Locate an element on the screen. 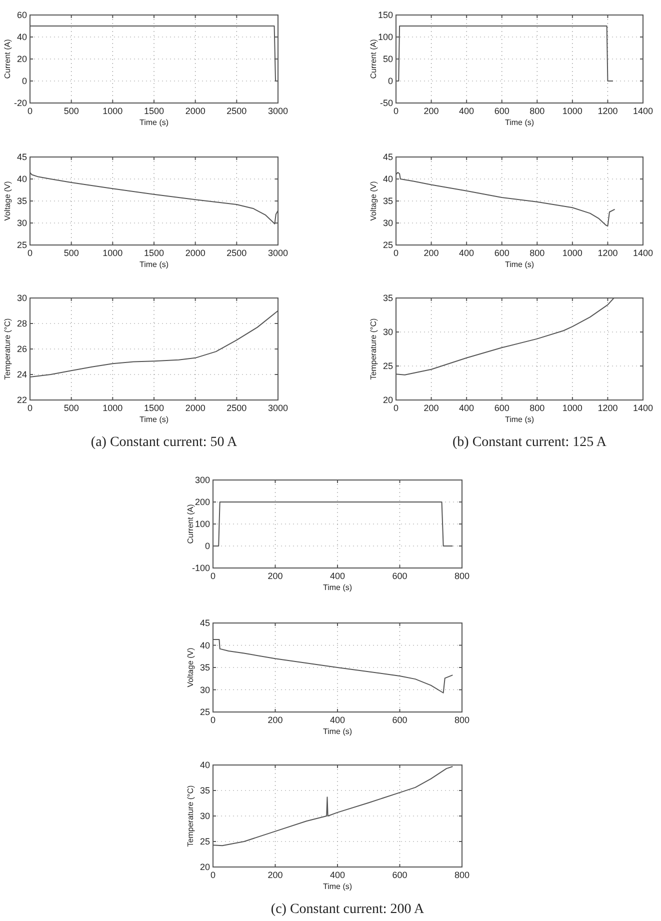 This screenshot has width=661, height=921. text: (a) Constant current: 50 A is located at coordinates (164, 442).